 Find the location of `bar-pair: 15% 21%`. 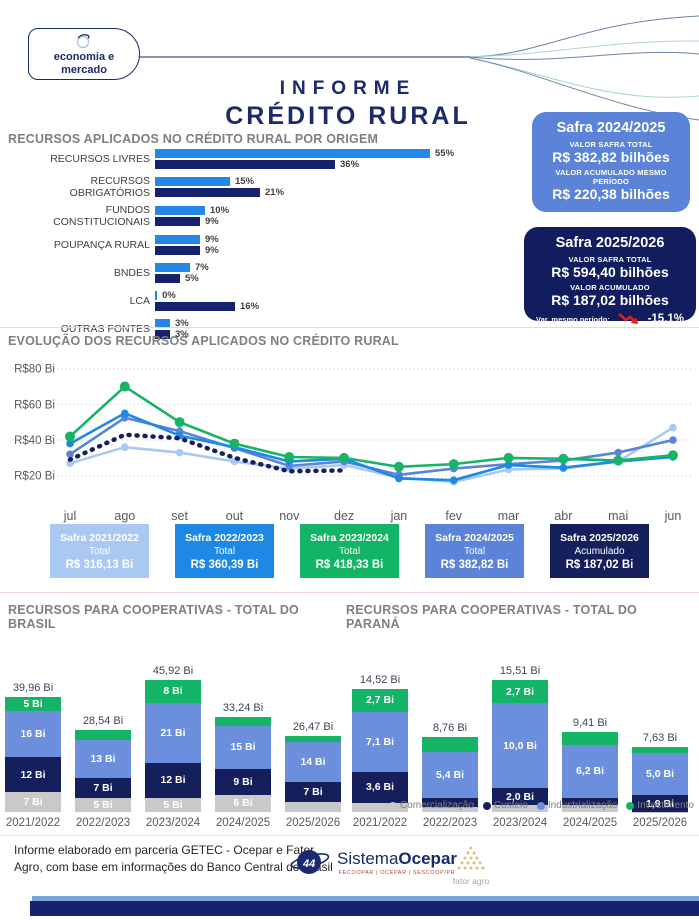

bar-pair: 15% 21% is located at coordinates (341, 187).